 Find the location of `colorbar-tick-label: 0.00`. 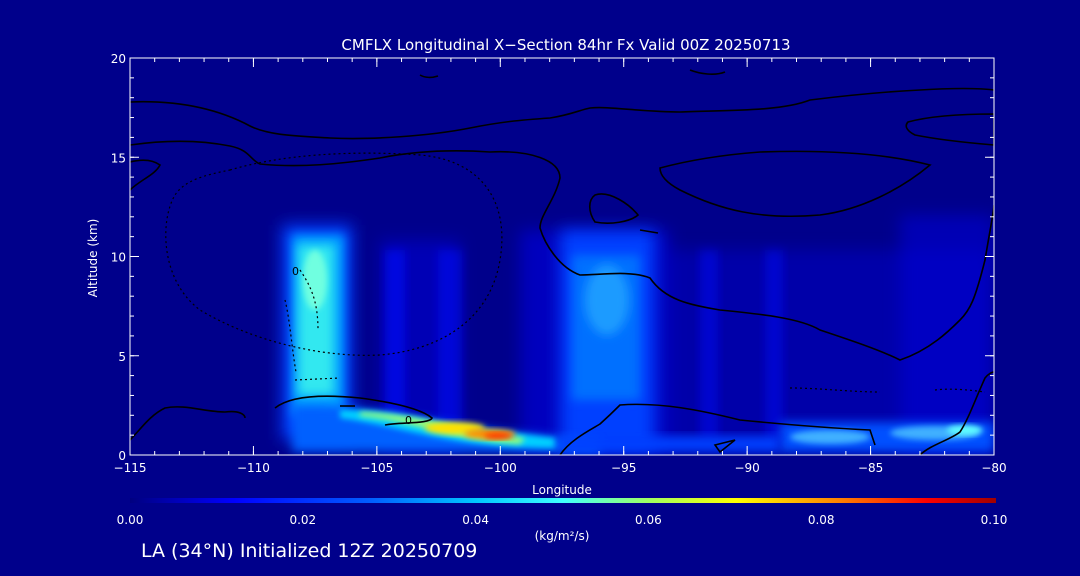

colorbar-tick-label: 0.00 is located at coordinates (130, 520).